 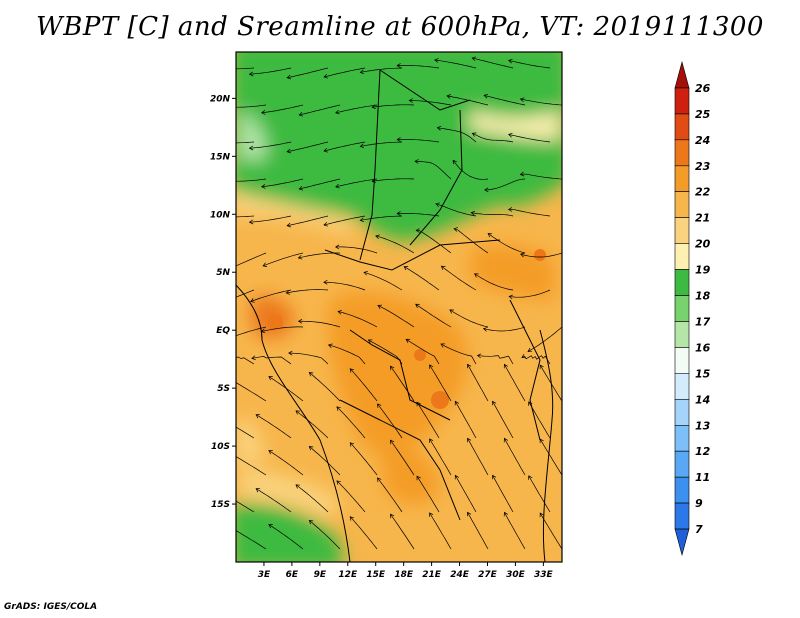 What do you see at coordinates (515, 125) in the screenshot?
I see `field-yellow-east` at bounding box center [515, 125].